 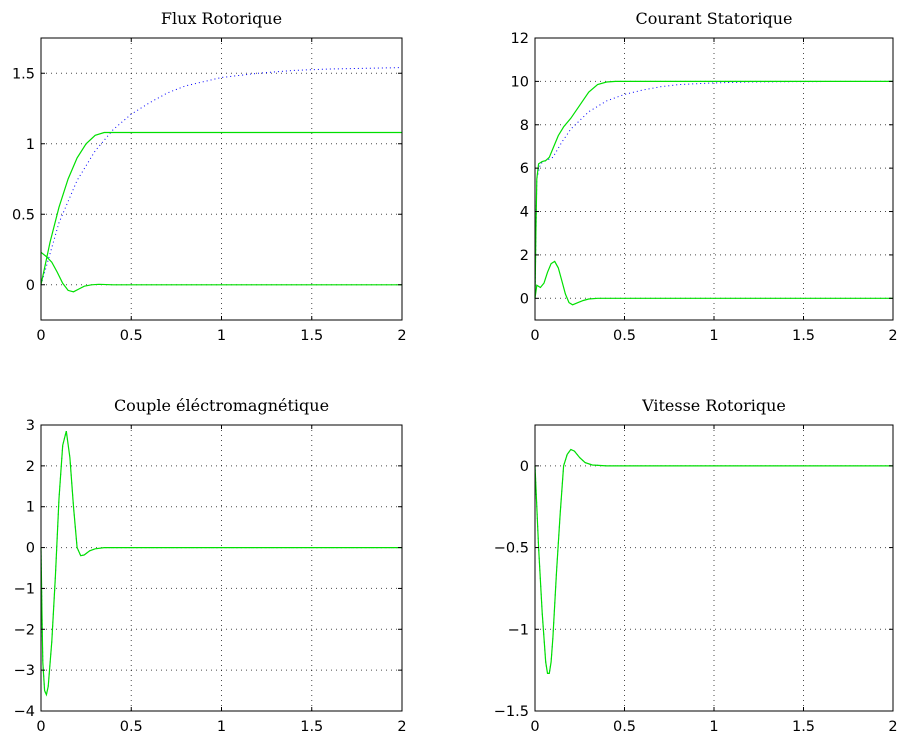 I want to click on y-tick-label: −1.5, so click(x=511, y=712).